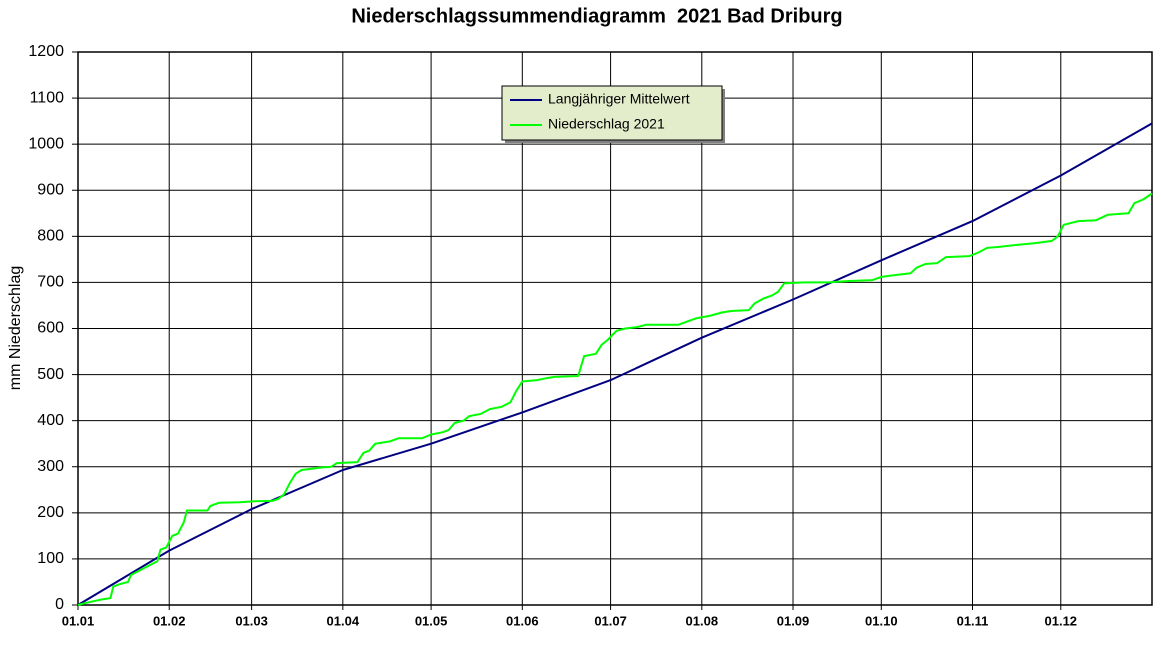 Image resolution: width=1161 pixels, height=647 pixels. What do you see at coordinates (50, 328) in the screenshot?
I see `y-tick-label: 600` at bounding box center [50, 328].